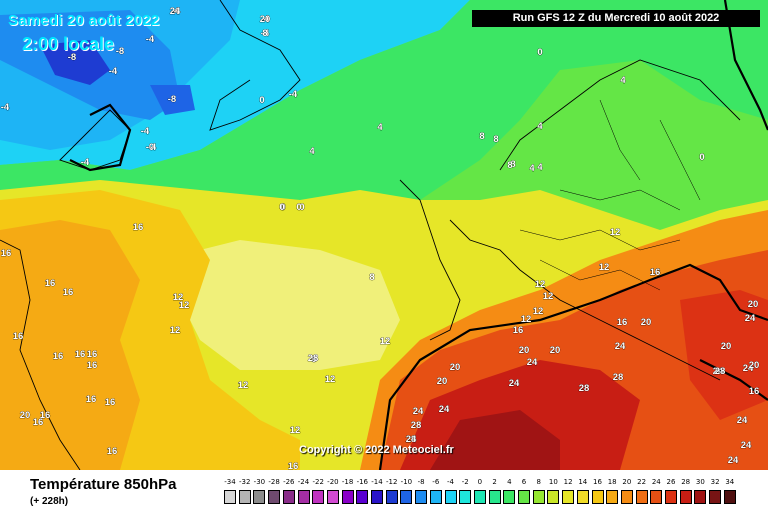 The height and width of the screenshot is (512, 768). I want to click on scale-label: 8, so click(538, 482).